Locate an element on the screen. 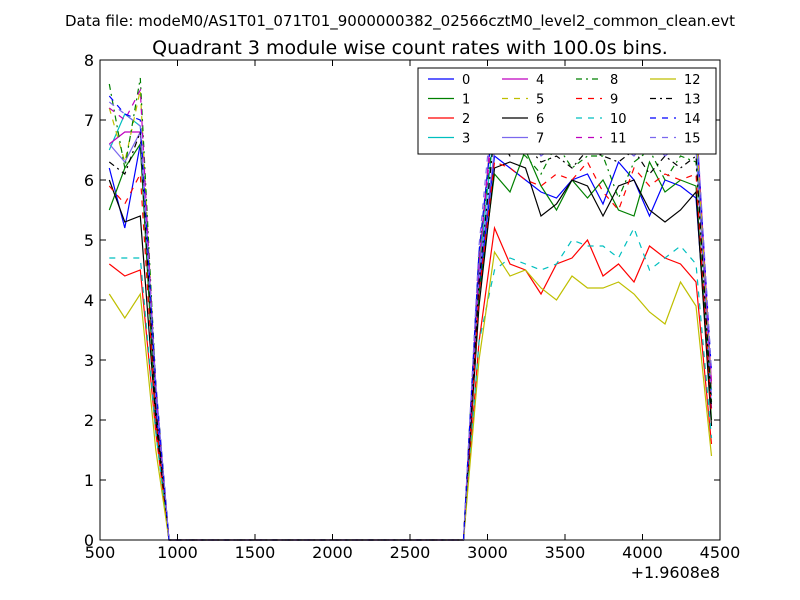 Image resolution: width=800 pixels, height=600 pixels. y-tick-label: 6 is located at coordinates (89, 180).